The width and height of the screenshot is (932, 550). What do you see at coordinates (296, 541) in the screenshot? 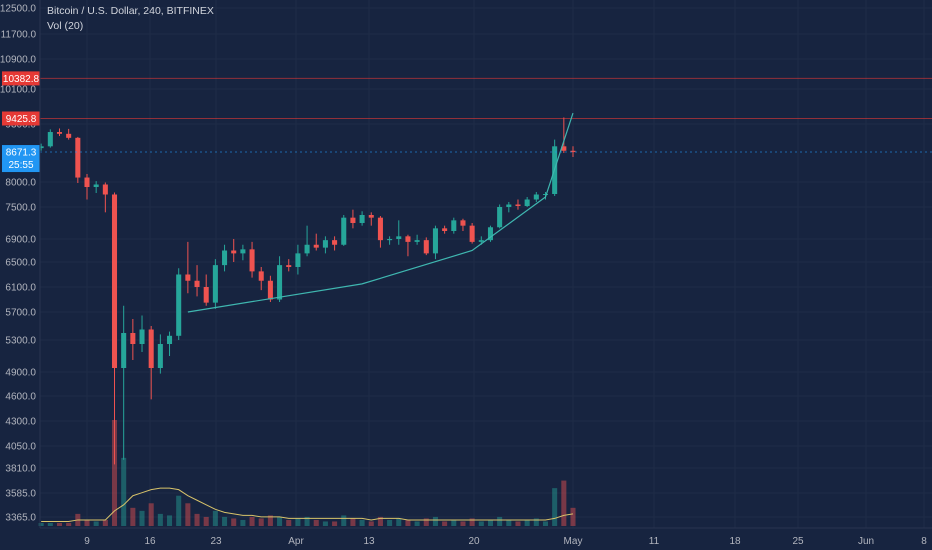
I see `x-axis-tick-label: Apr` at bounding box center [296, 541].